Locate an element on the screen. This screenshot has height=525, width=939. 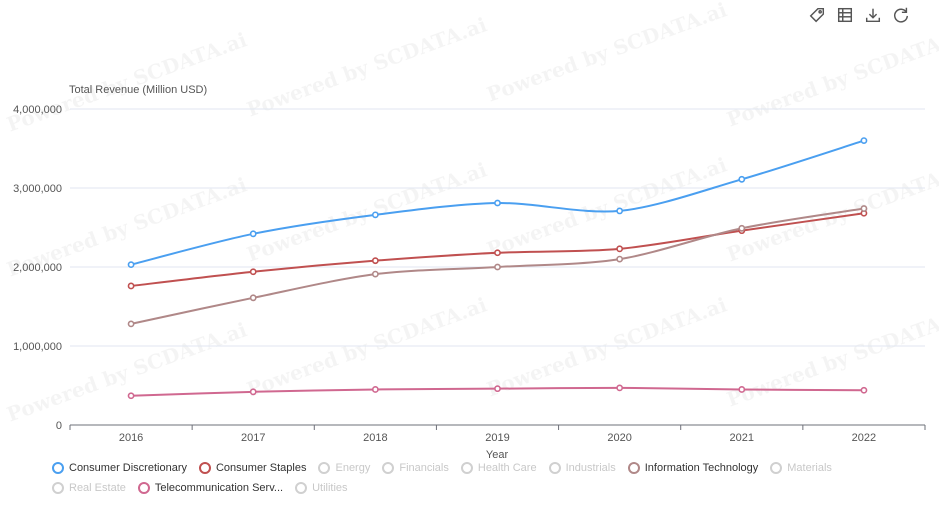
y-tick-label: 2,000,000 is located at coordinates (37, 268).